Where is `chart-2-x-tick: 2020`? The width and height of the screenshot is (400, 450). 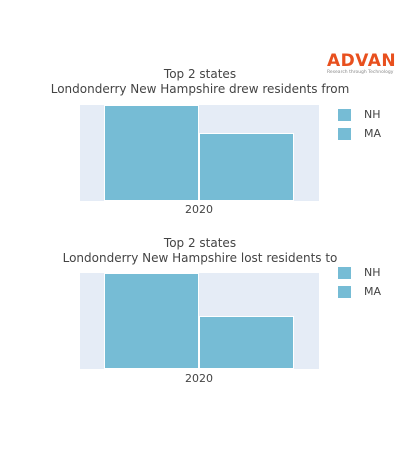 chart-2-x-tick: 2020 is located at coordinates (199, 378).